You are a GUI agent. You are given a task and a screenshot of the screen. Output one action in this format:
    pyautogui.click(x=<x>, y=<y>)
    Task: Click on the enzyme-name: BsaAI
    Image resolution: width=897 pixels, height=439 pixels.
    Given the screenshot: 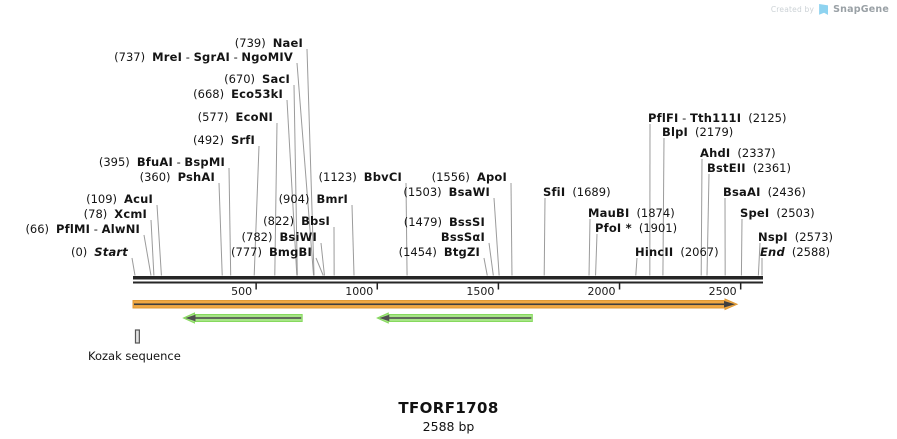 What is the action you would take?
    pyautogui.click(x=742, y=192)
    